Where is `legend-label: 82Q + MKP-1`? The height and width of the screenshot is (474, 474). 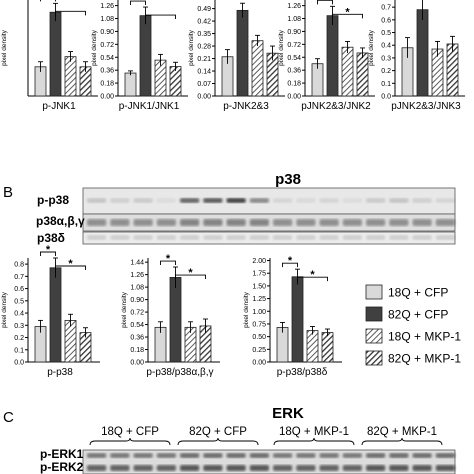 legend-label: 82Q + MKP-1 is located at coordinates (424, 359).